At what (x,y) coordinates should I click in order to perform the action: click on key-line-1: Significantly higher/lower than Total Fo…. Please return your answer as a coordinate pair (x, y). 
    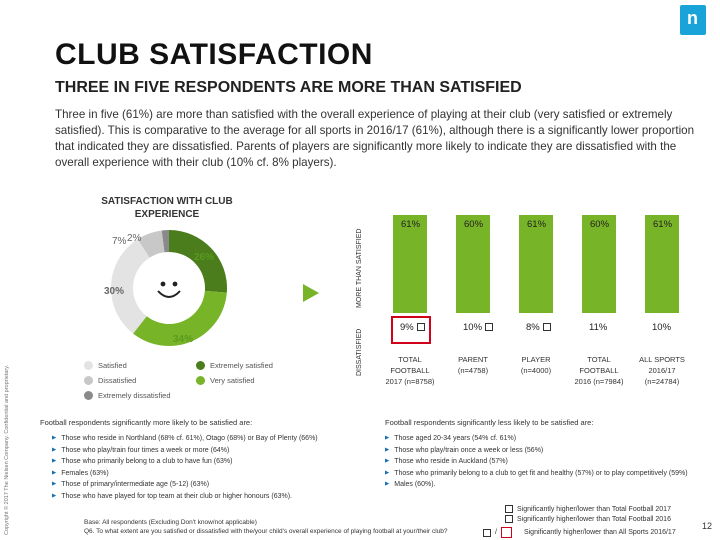
    Looking at the image, I should click on (588, 509).